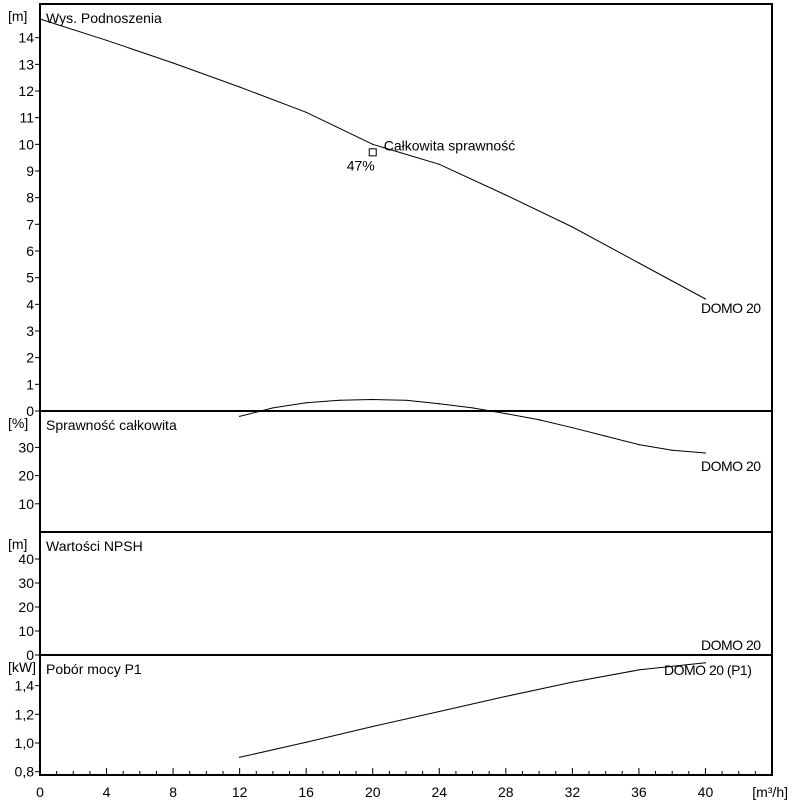 This screenshot has height=807, width=792. Describe the element at coordinates (26, 64) in the screenshot. I see `y-tick-label: 13` at that location.